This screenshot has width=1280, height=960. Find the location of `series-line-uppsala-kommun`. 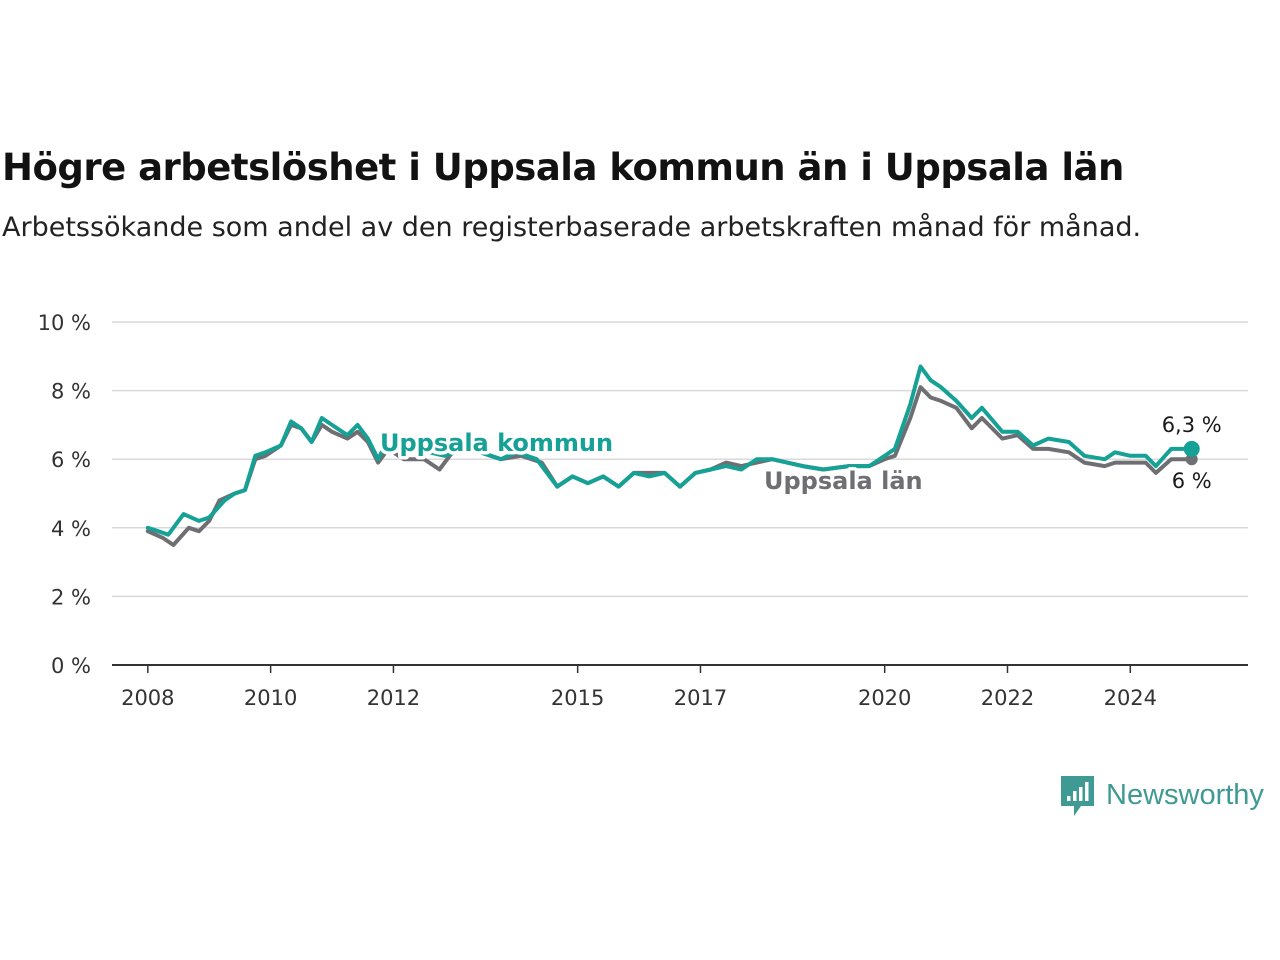

series-line-uppsala-kommun is located at coordinates (669, 450).